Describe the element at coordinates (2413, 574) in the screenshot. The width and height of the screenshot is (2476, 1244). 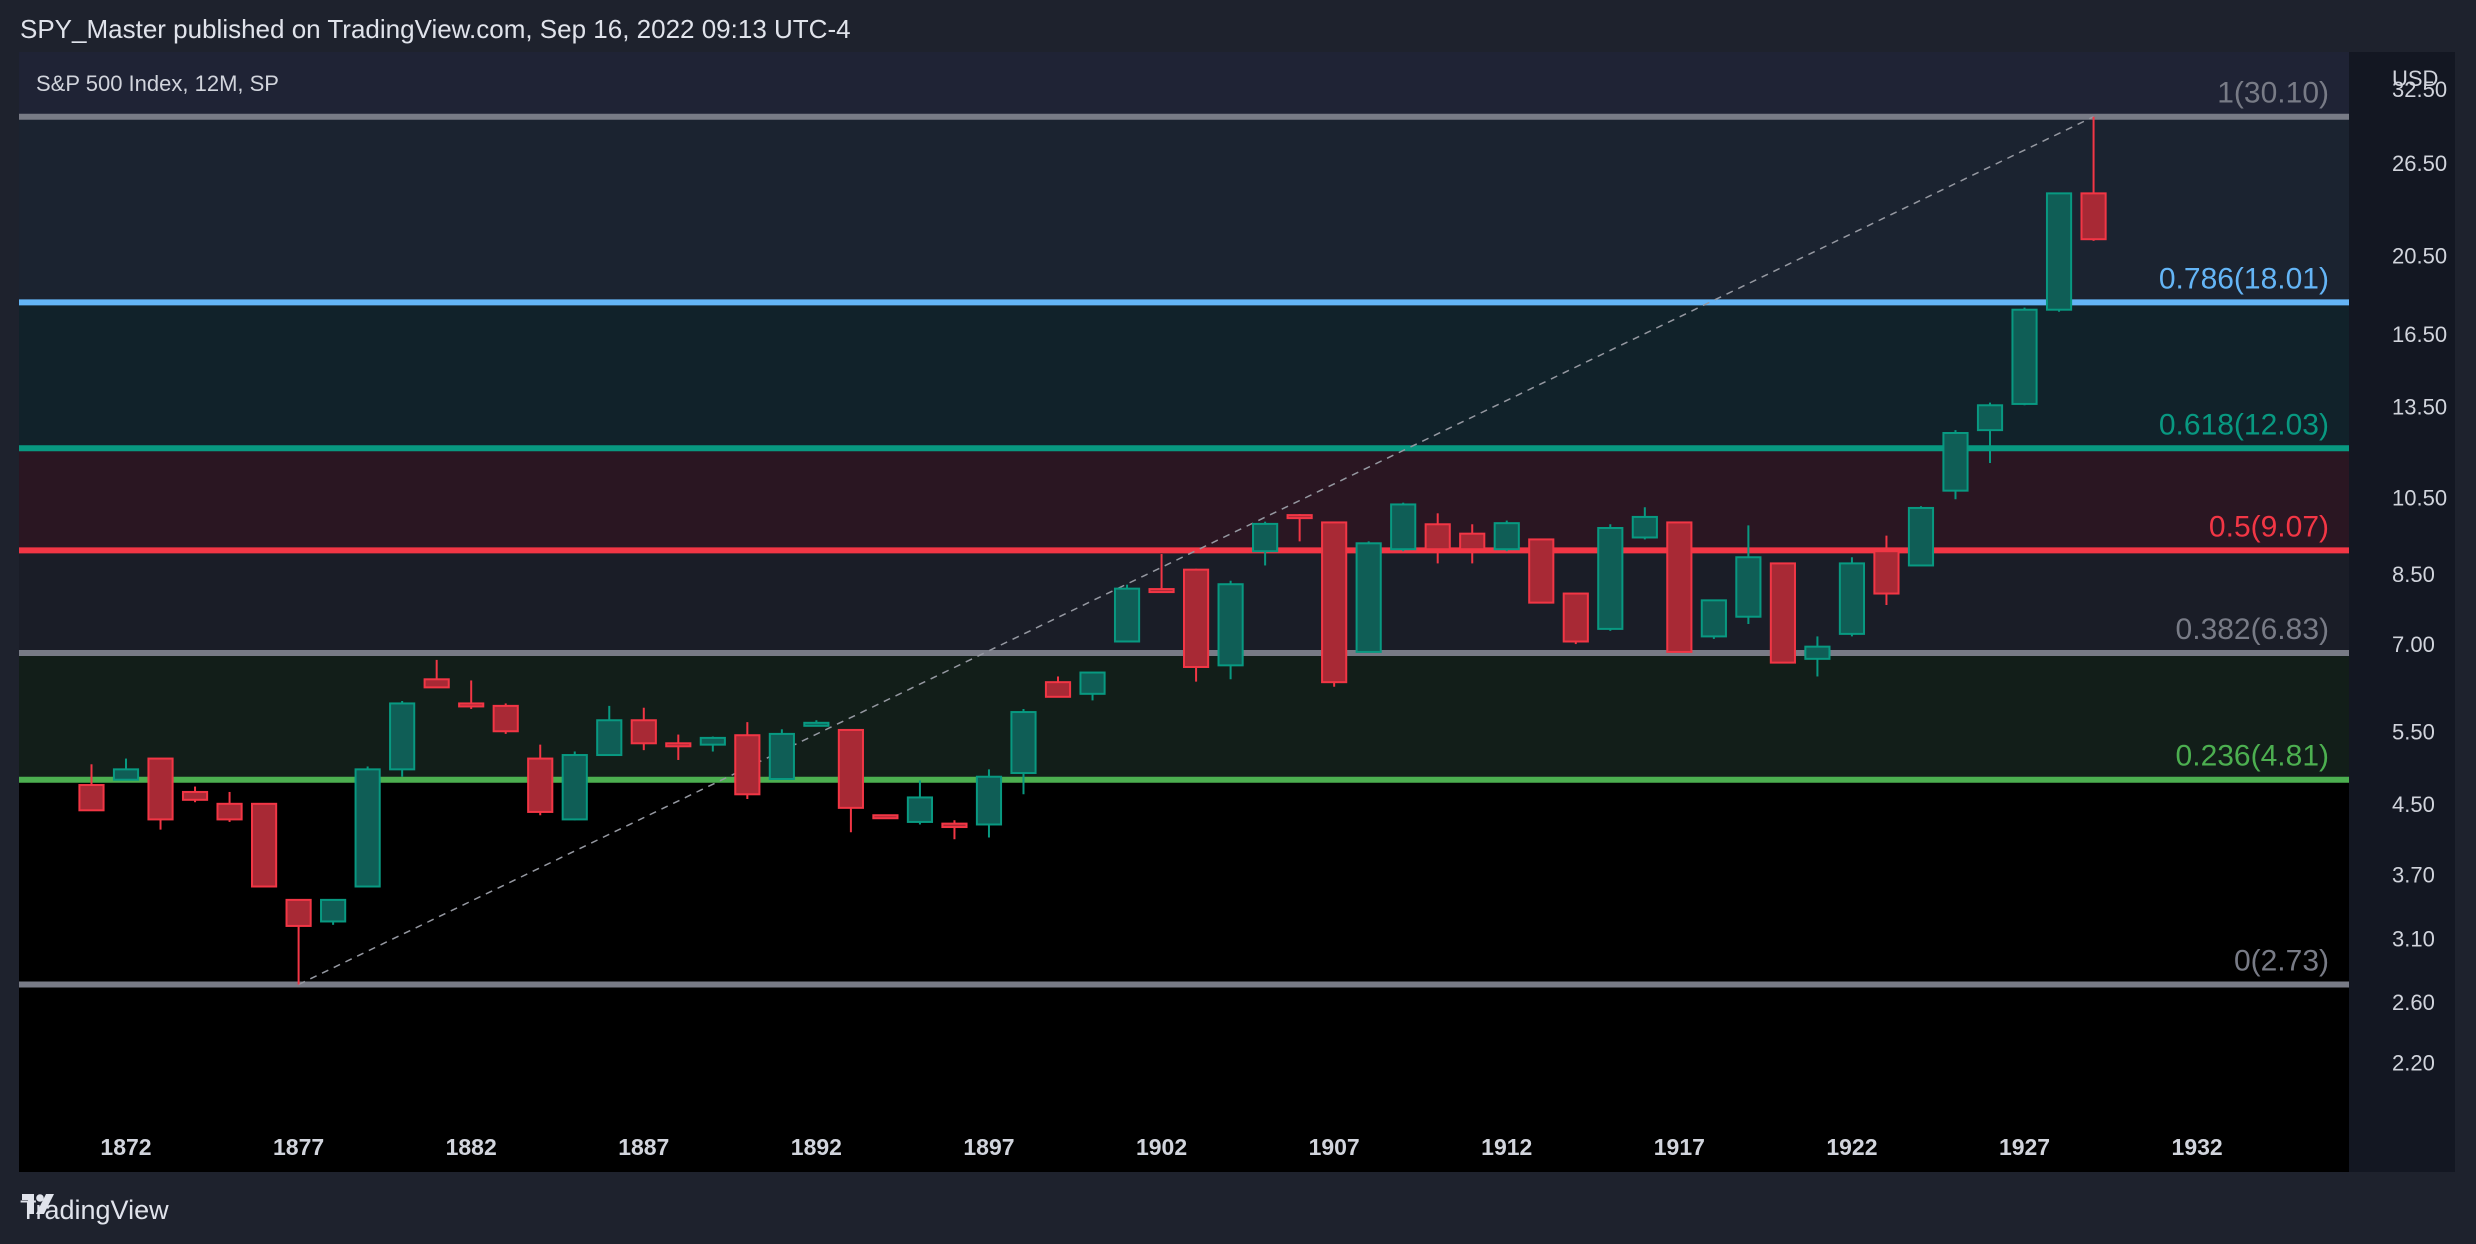
I see `price-tick-label: 8.50` at that location.